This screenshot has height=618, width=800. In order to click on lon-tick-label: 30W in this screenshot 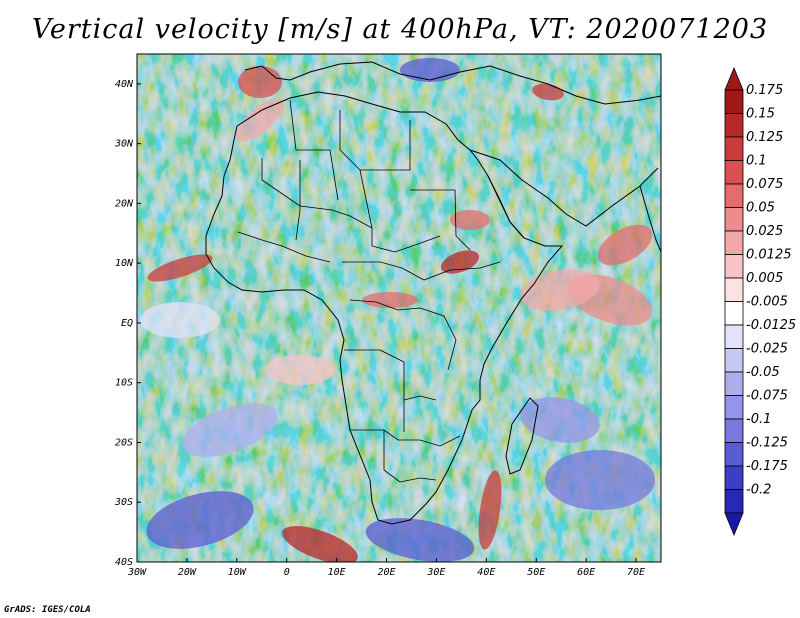, I will do `click(137, 572)`.